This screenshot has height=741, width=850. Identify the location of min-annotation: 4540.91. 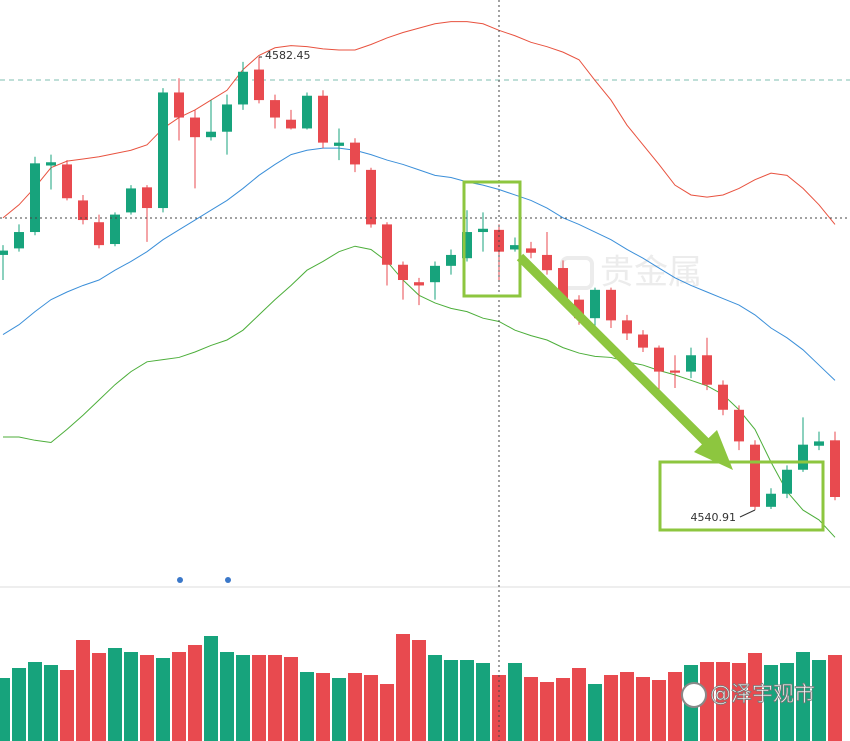
(714, 517).